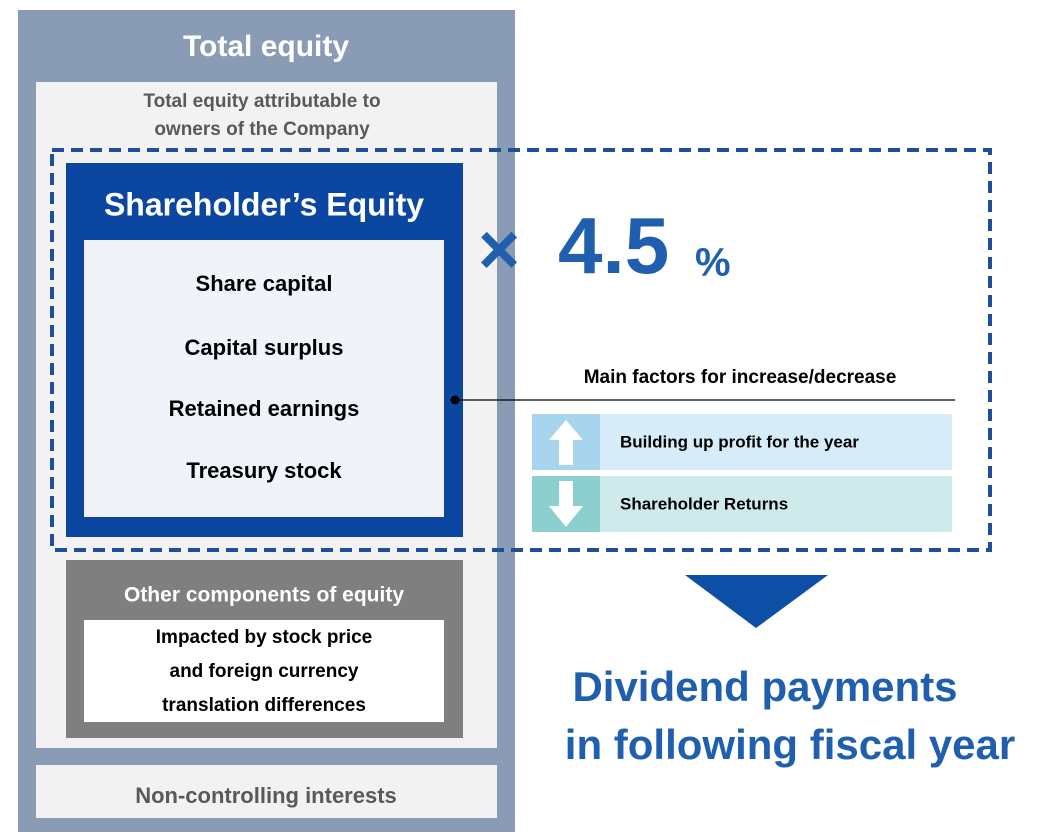 The width and height of the screenshot is (1048, 835). Describe the element at coordinates (740, 377) in the screenshot. I see `factors-title: Main factors for increase/decrease` at that location.